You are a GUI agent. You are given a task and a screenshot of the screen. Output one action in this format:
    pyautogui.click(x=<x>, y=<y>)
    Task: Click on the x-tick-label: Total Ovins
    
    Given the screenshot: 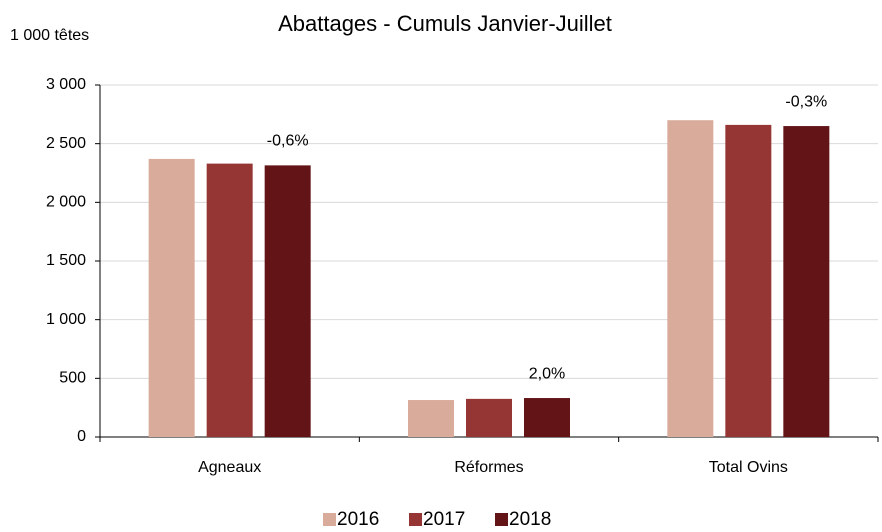 What is the action you would take?
    pyautogui.click(x=748, y=467)
    